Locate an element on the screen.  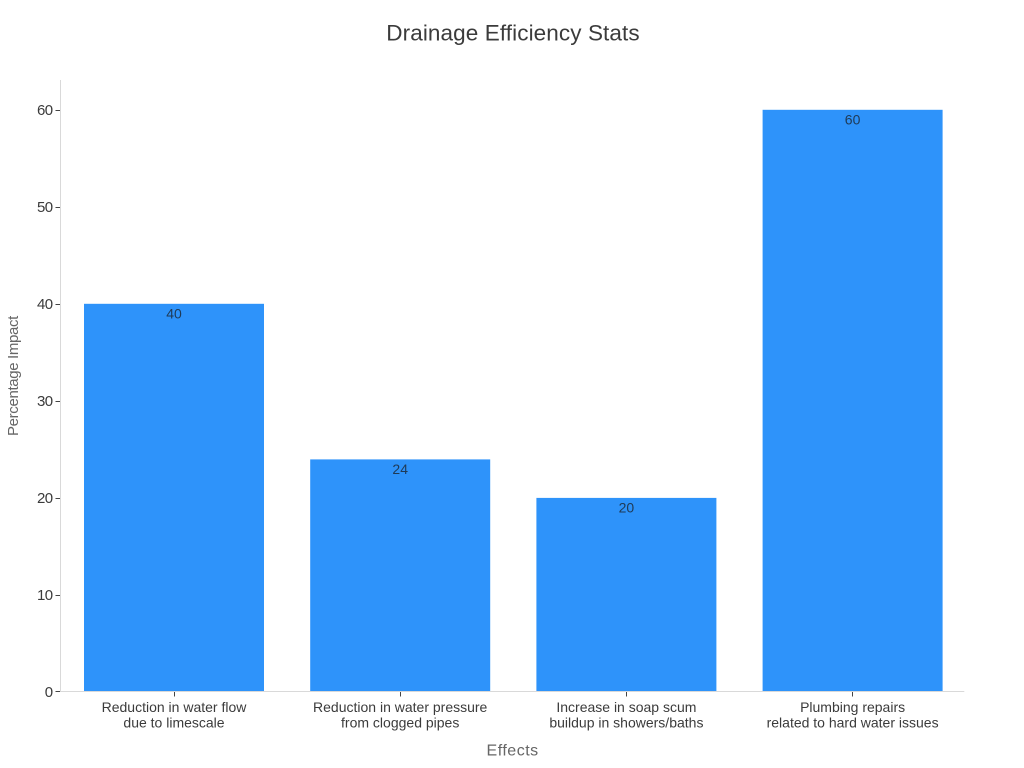
svg-text: Reduction in water pressure is located at coordinates (400, 707).